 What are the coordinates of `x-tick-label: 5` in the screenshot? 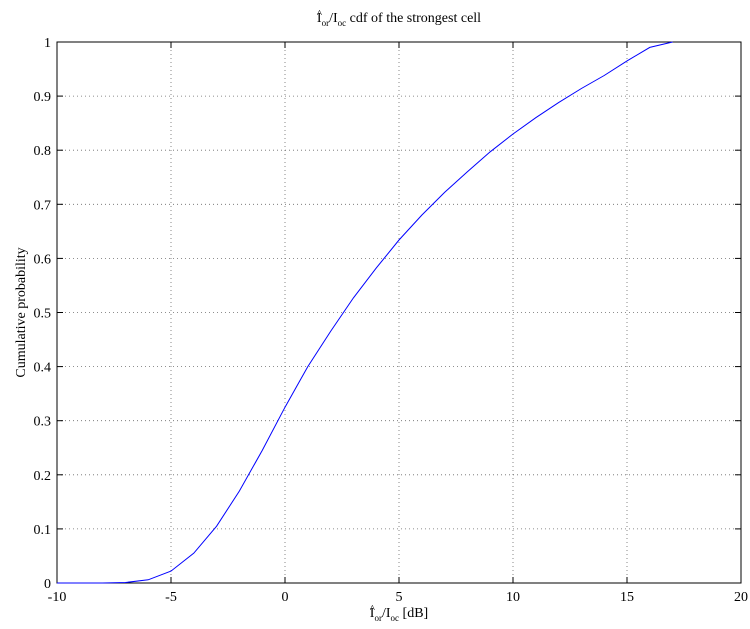 It's located at (399, 597).